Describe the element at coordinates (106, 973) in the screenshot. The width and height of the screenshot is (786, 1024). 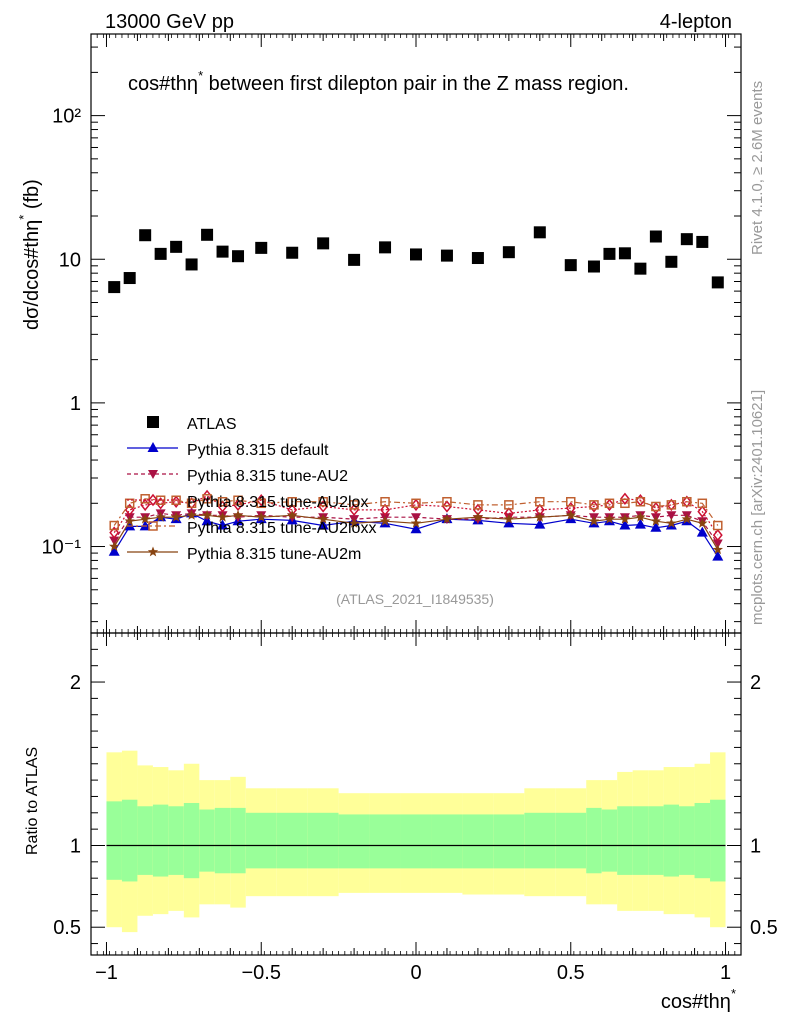
I see `x-tick-label: −1` at that location.